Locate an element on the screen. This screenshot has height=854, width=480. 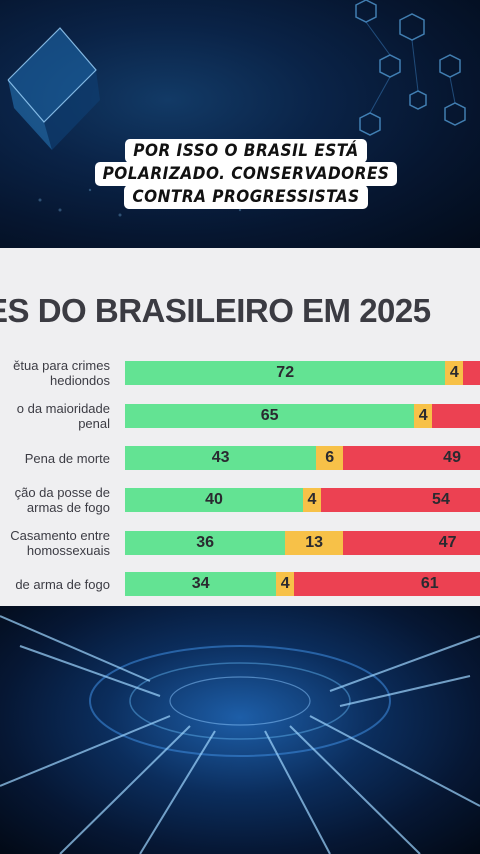
category-label: ětua para crimes hediondos is located at coordinates (61, 373).